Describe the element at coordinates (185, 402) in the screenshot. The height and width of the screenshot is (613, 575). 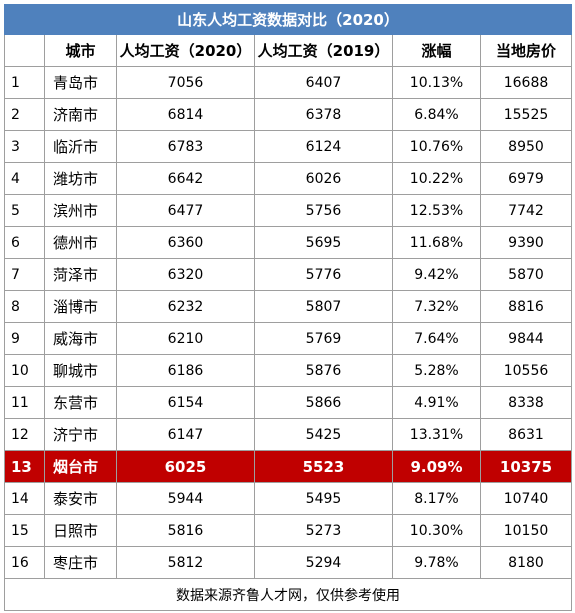
I see `cell-wage-2020: 6154` at that location.